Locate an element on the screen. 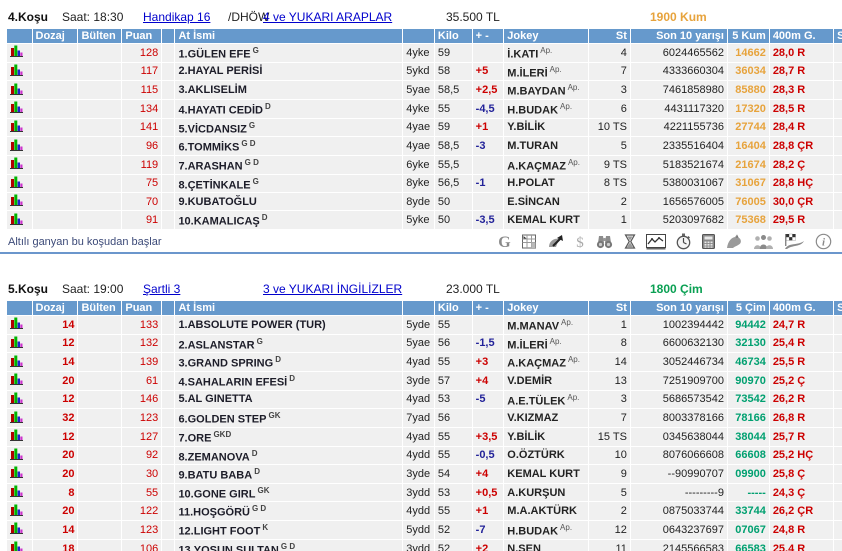  horse-name-cell: 8.ÇETİNKALE G is located at coordinates (289, 183).